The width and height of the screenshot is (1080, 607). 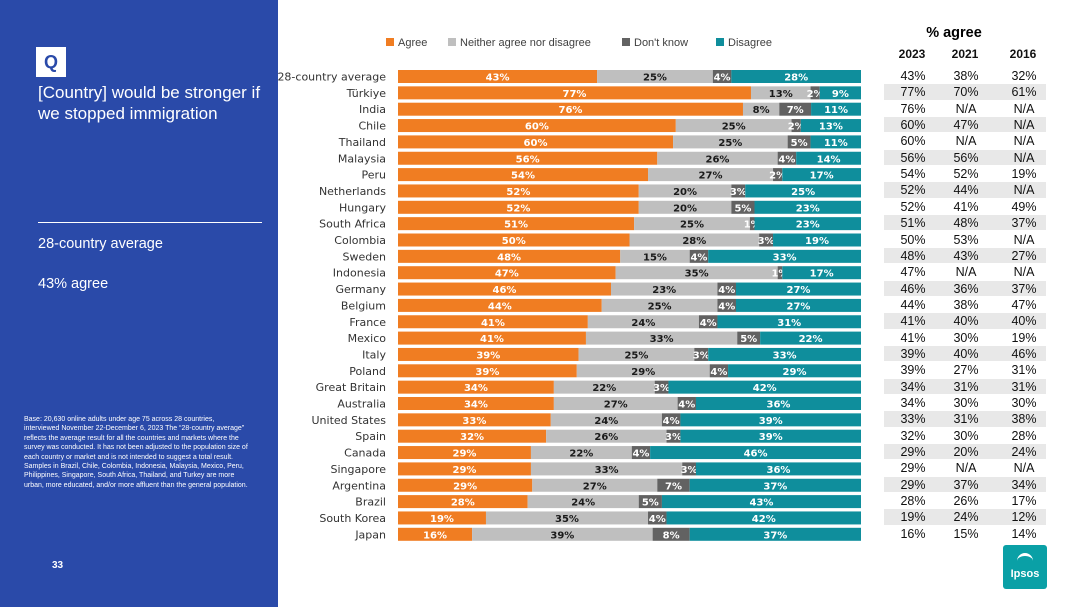 I want to click on data-label-poland-agree: 39%, so click(x=487, y=372).